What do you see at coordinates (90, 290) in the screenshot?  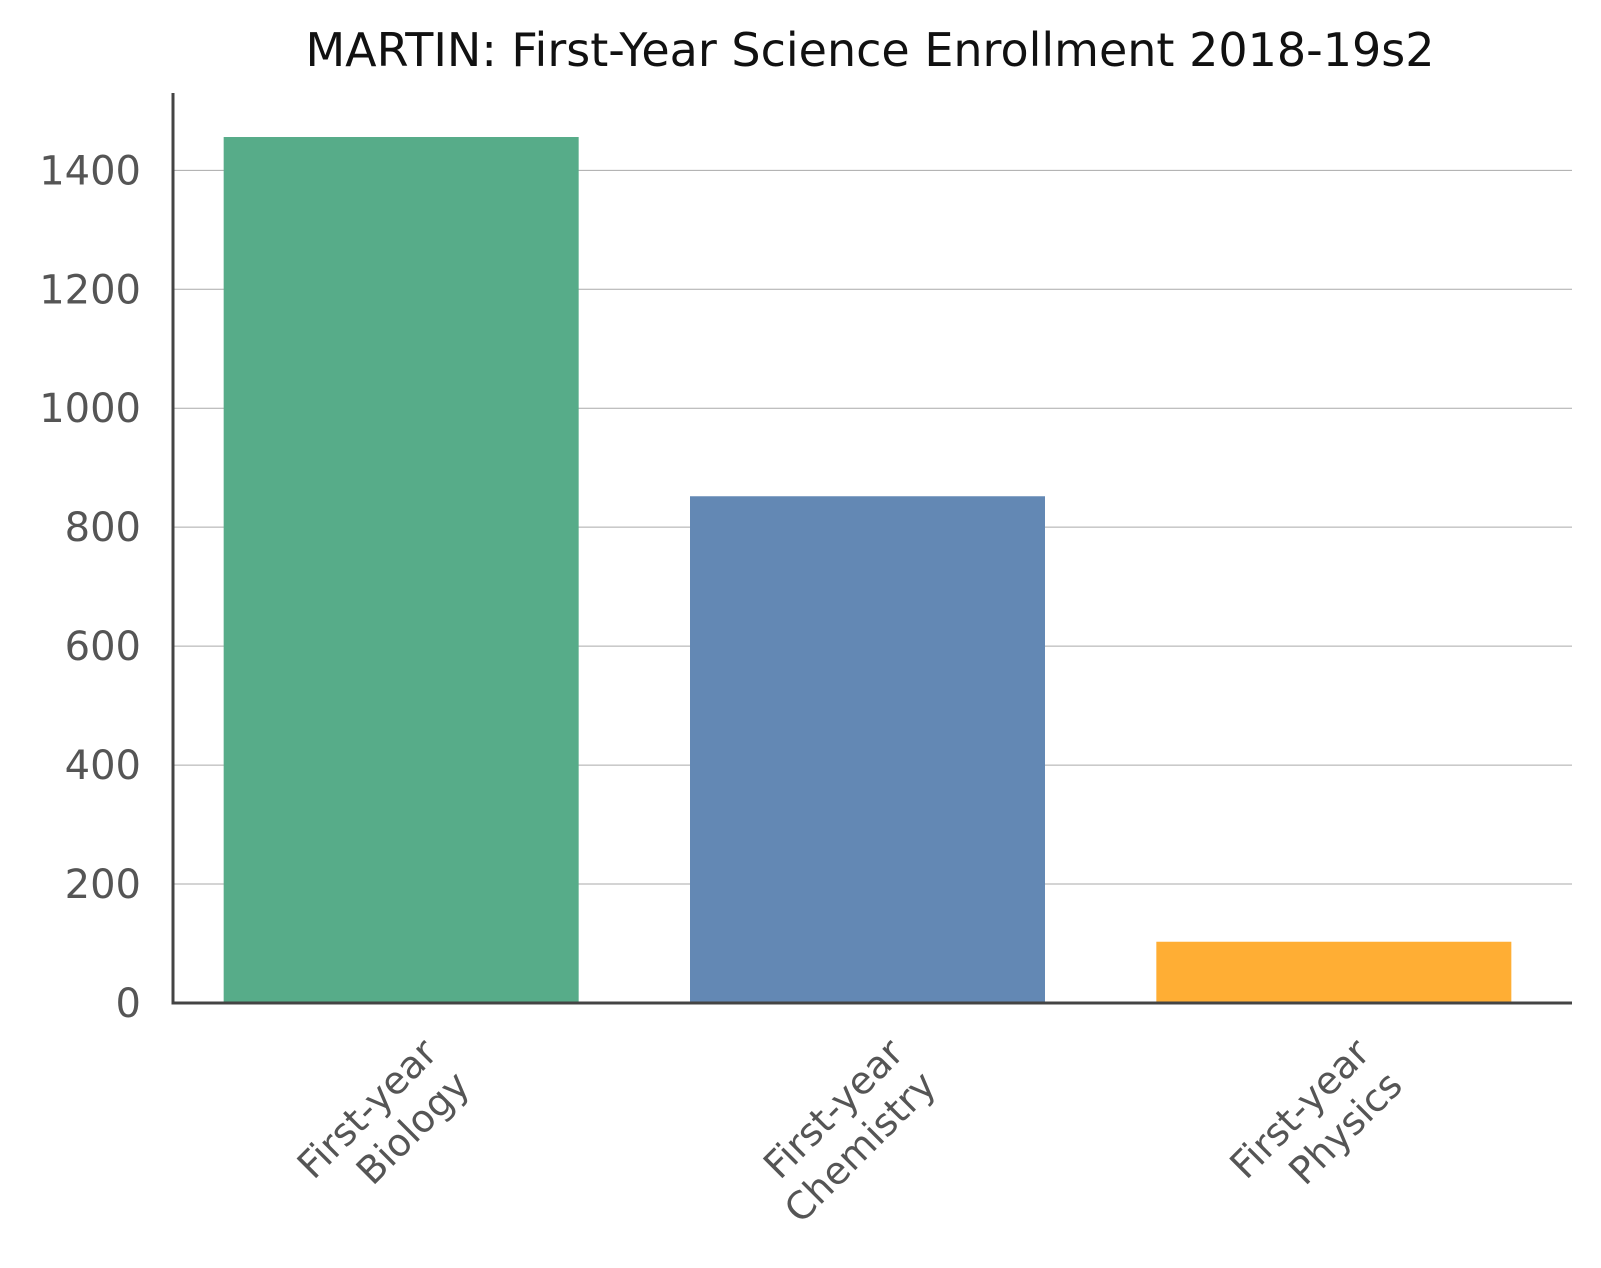 I see `y-tick-label: 1200` at bounding box center [90, 290].